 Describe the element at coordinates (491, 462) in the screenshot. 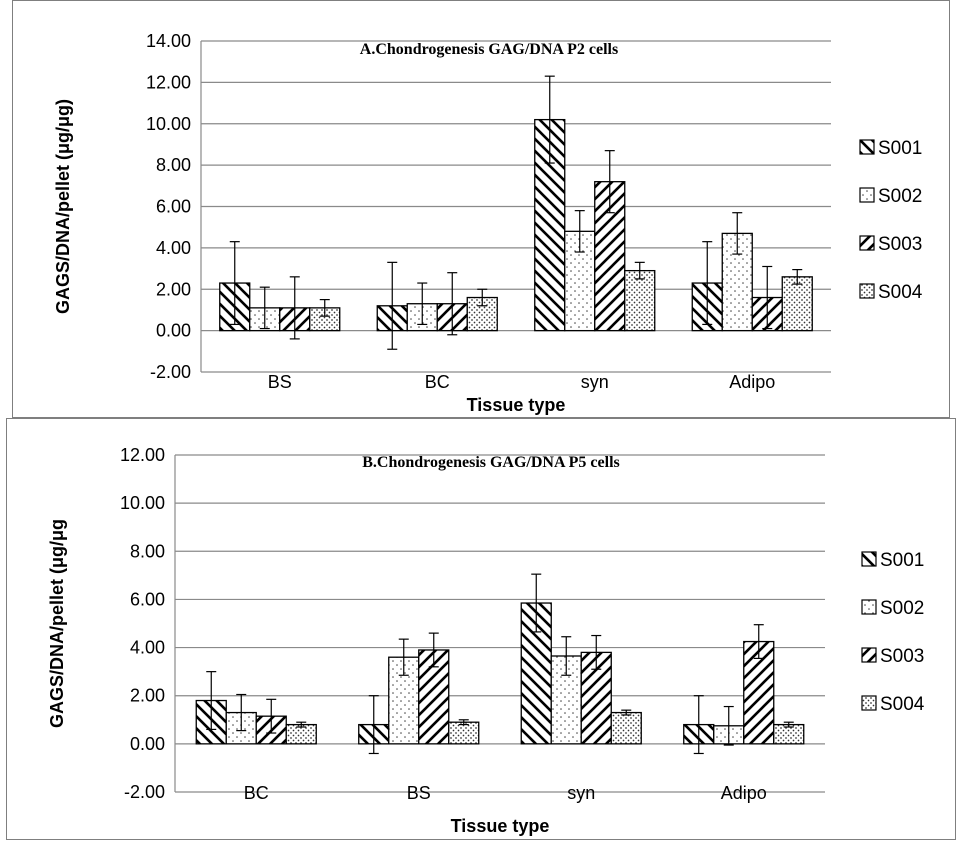

I see `chart-title: B.Chondrogenesis GAG/DNA P5 cells` at that location.